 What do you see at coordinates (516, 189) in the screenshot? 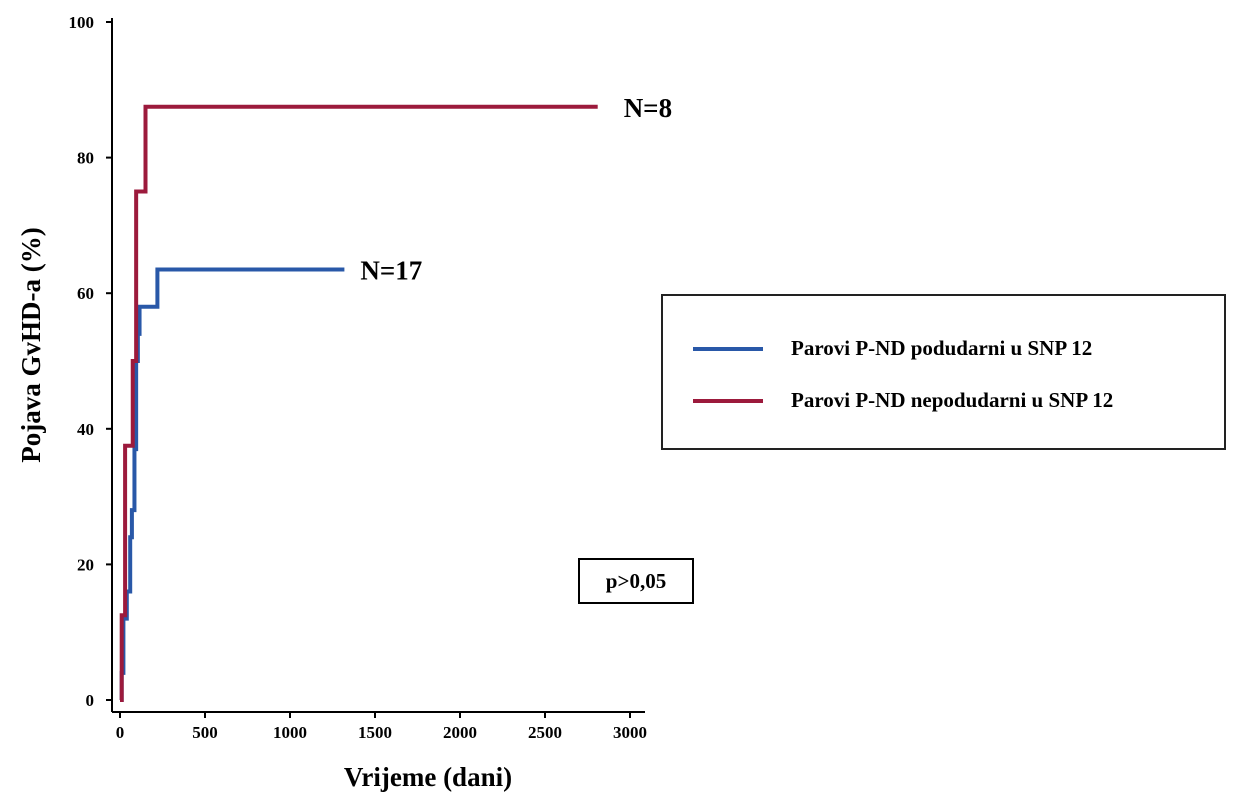
I see `labels-layer: N=17 N=8` at bounding box center [516, 189].